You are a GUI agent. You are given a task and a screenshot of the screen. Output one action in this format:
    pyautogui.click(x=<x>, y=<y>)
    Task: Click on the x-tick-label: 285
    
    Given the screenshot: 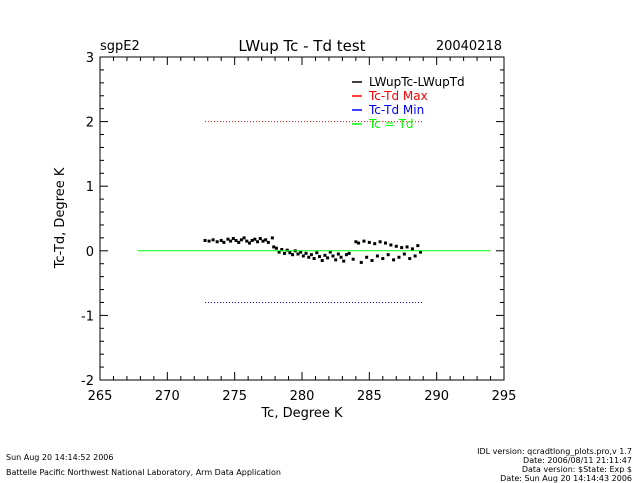 What is the action you would take?
    pyautogui.click(x=369, y=396)
    